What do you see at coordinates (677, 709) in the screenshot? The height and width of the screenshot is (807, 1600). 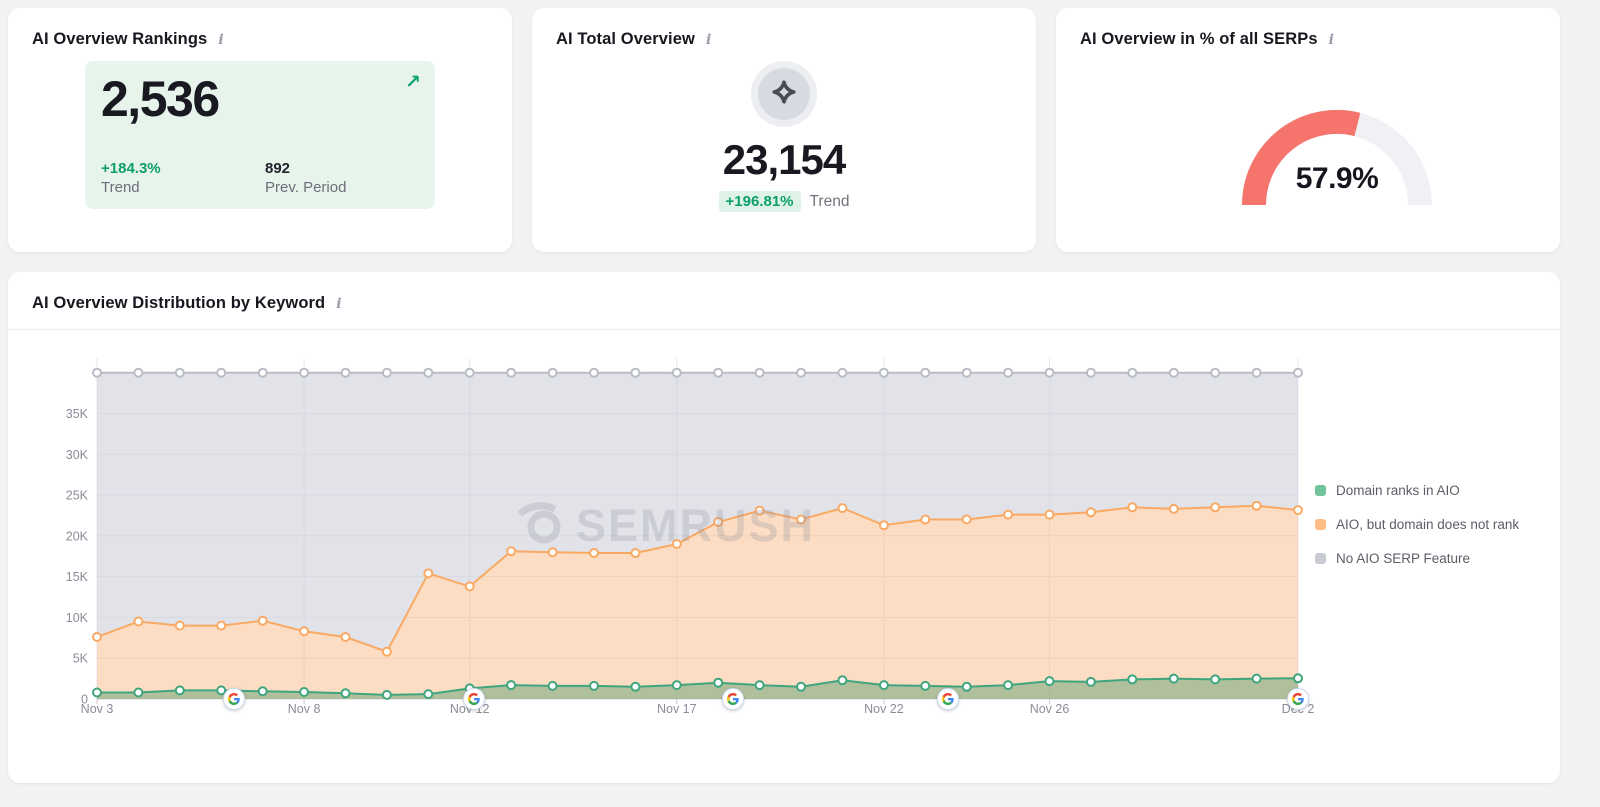 I see `svg-text: Nov 17` at bounding box center [677, 709].